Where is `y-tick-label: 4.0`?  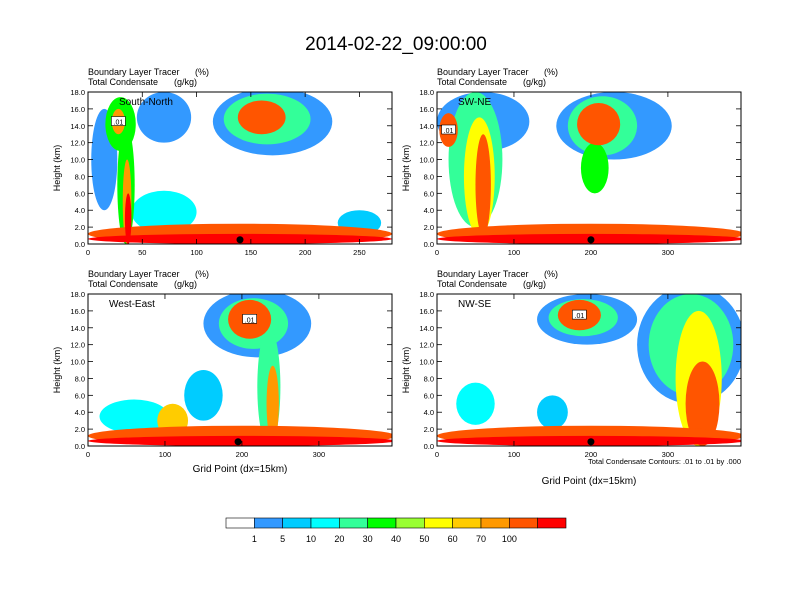 y-tick-label: 4.0 is located at coordinates (80, 412).